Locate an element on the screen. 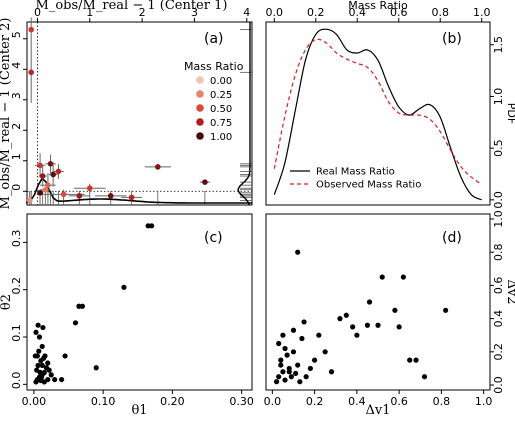 The width and height of the screenshot is (515, 422). panel-a-y-tick-label: 2 is located at coordinates (16, 126).